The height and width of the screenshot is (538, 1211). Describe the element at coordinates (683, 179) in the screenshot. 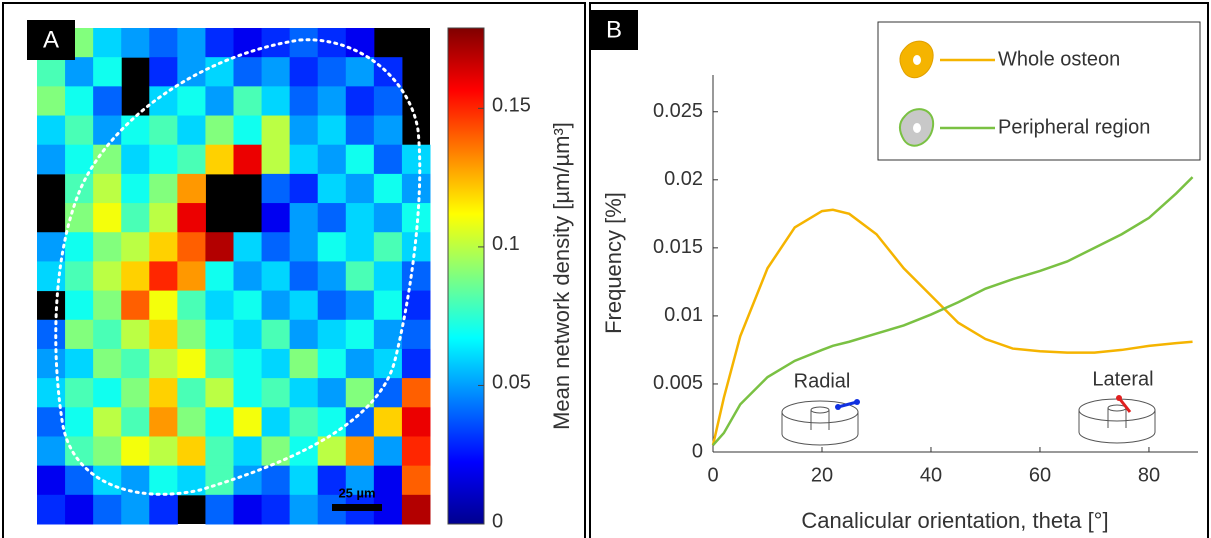

I see `y-tick-label: 0.02` at that location.